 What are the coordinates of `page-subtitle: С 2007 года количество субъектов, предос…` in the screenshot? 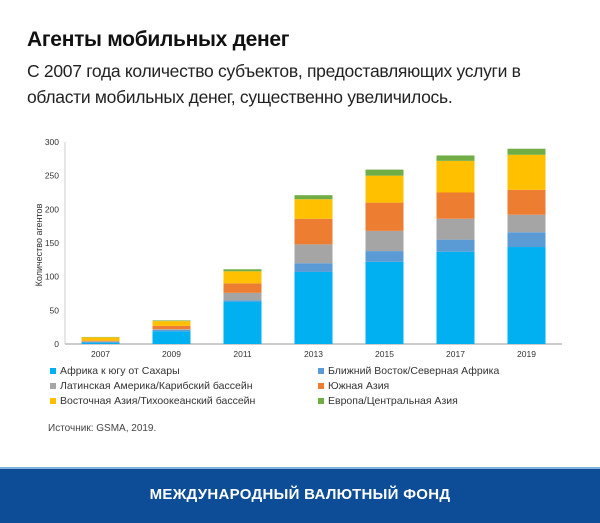 It's located at (274, 84).